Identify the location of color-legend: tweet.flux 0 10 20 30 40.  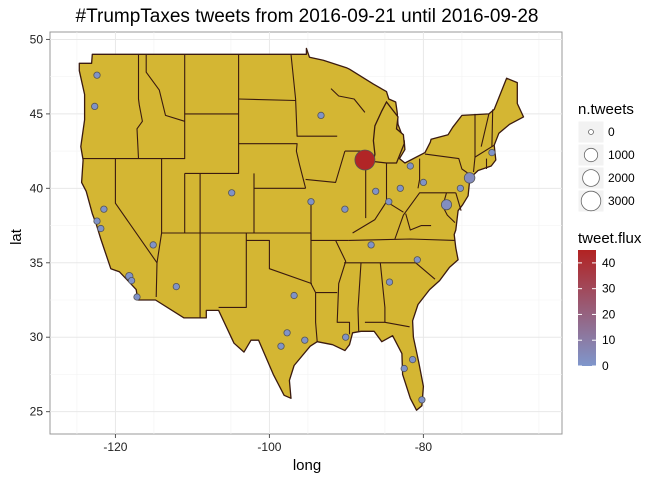
(610, 301).